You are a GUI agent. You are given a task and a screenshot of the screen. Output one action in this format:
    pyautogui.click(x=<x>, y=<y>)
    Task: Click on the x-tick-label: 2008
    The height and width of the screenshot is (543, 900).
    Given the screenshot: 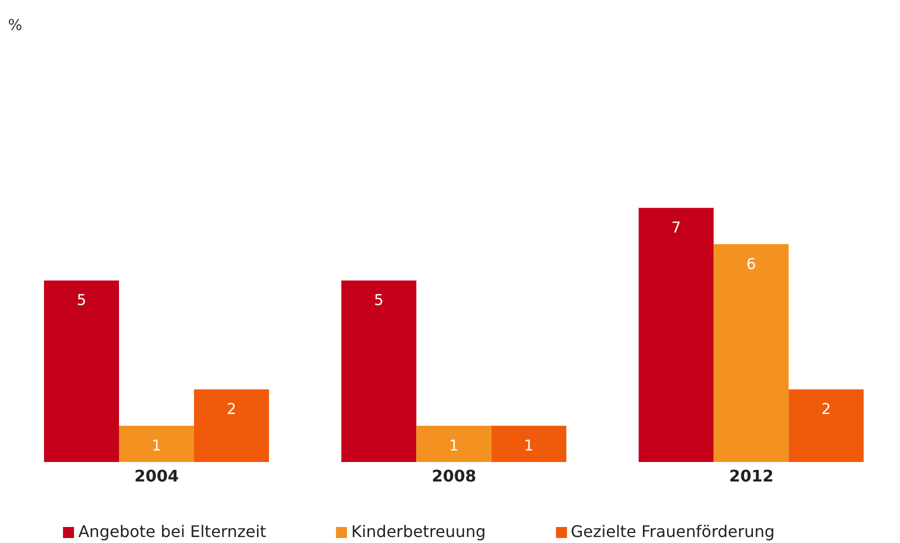 What is the action you would take?
    pyautogui.click(x=454, y=476)
    